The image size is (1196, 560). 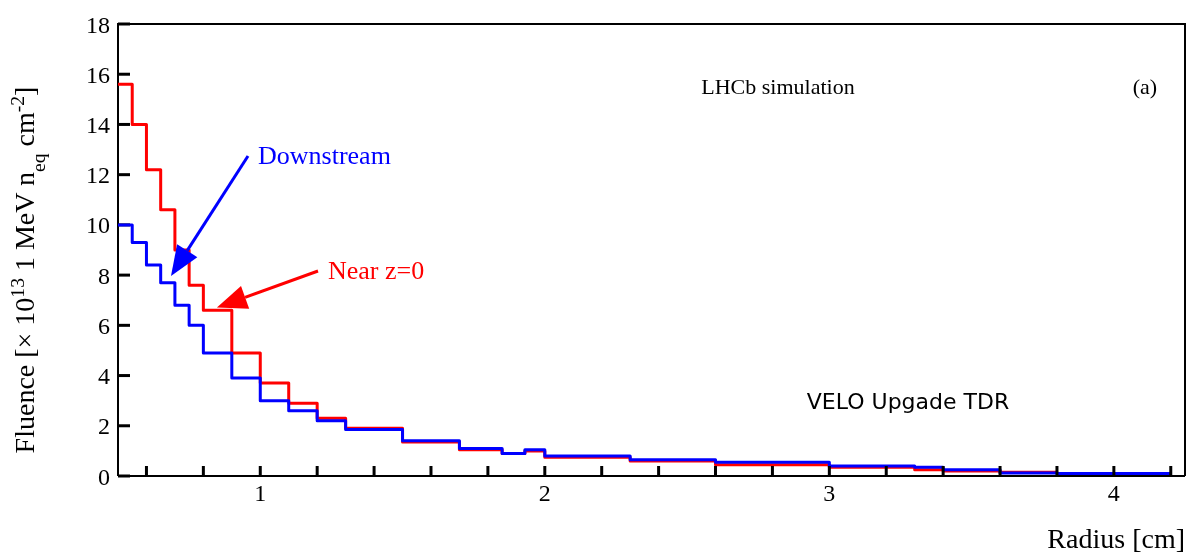 What do you see at coordinates (376, 270) in the screenshot?
I see `legend-label: Near z=0` at bounding box center [376, 270].